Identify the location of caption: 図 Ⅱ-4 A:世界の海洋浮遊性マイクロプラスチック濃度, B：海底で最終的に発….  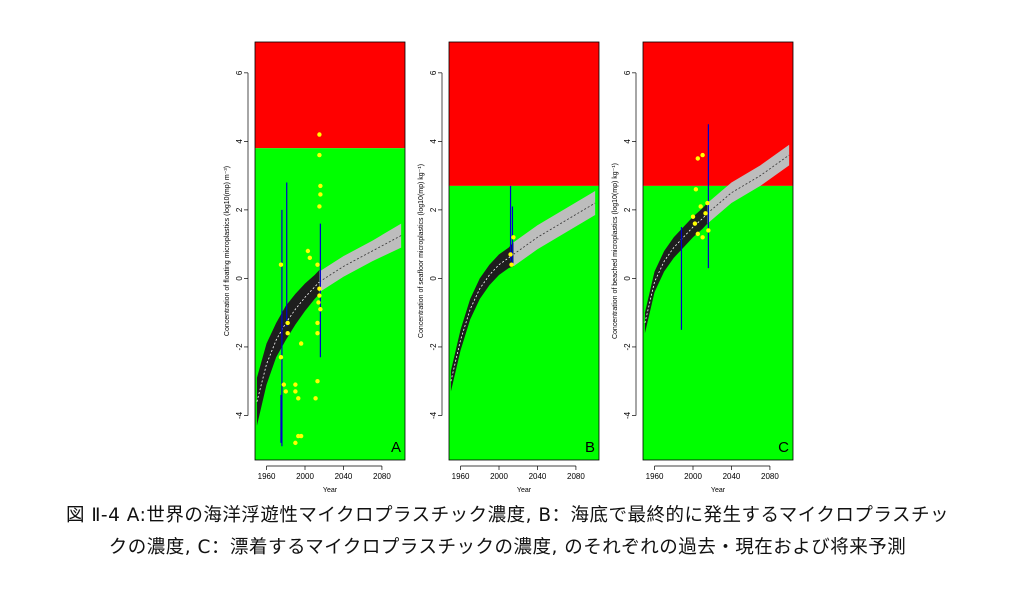
(507, 531).